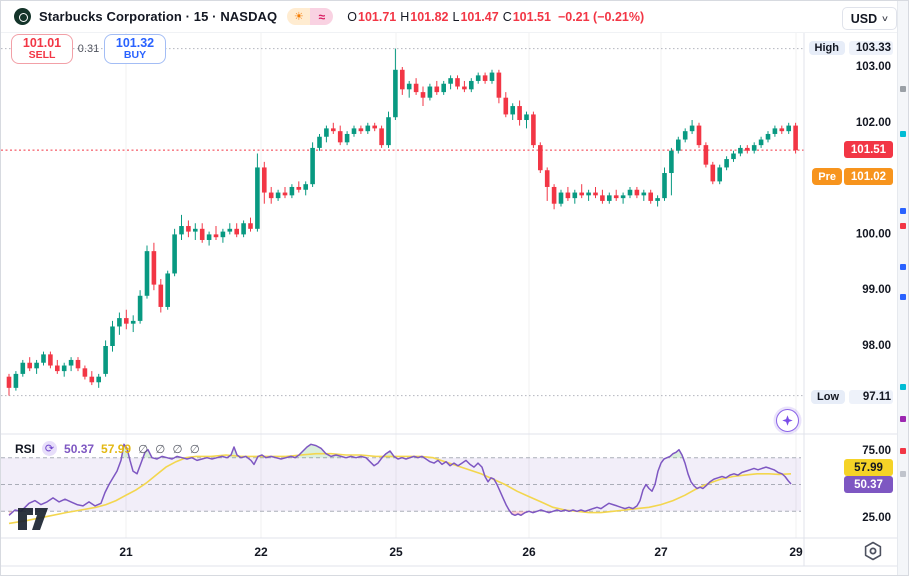 The height and width of the screenshot is (576, 909). Describe the element at coordinates (902, 288) in the screenshot. I see `browser-scrollbar` at that location.